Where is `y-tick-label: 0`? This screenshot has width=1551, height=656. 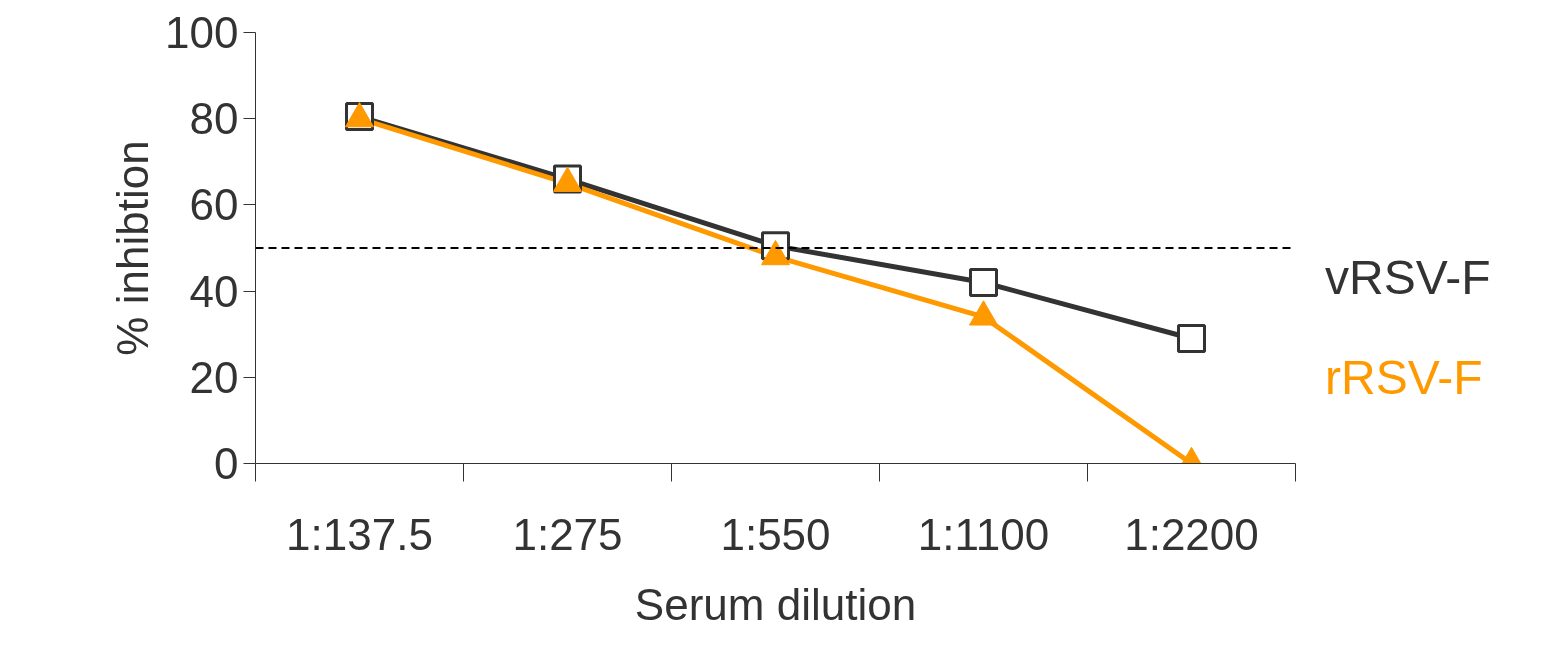
y-tick-label: 0 is located at coordinates (226, 463).